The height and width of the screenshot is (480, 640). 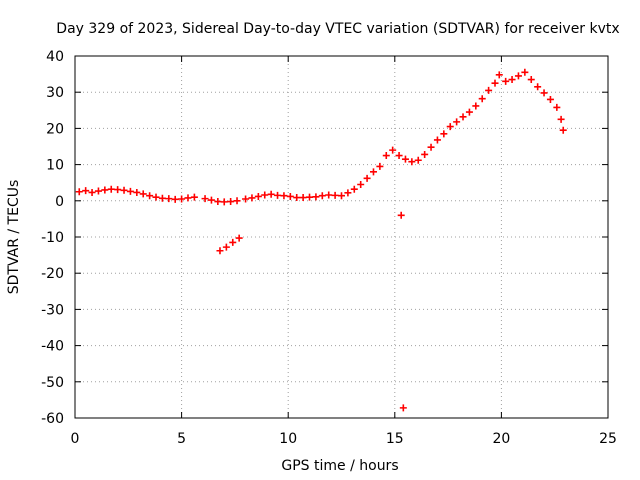 What do you see at coordinates (14, 237) in the screenshot?
I see `y-axis-label: SDTVAR / TECUs` at bounding box center [14, 237].